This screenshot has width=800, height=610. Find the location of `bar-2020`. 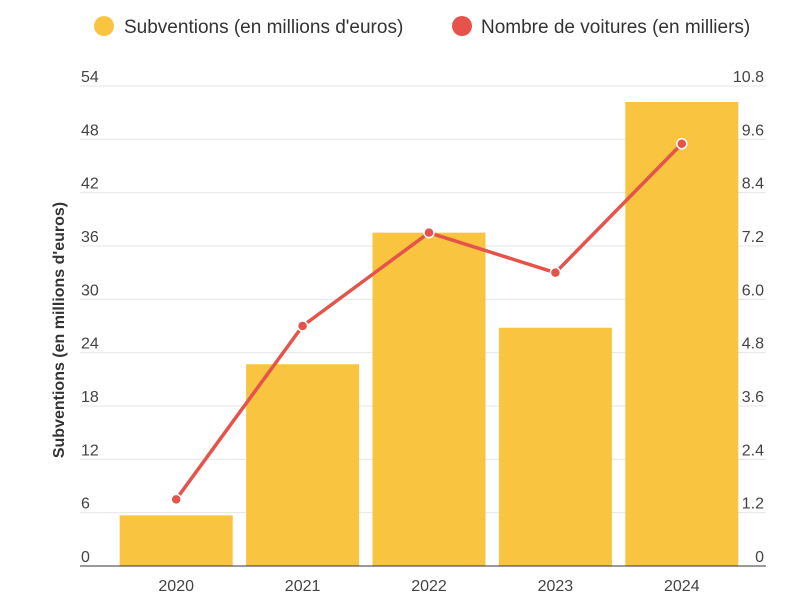

bar-2020 is located at coordinates (176, 540).